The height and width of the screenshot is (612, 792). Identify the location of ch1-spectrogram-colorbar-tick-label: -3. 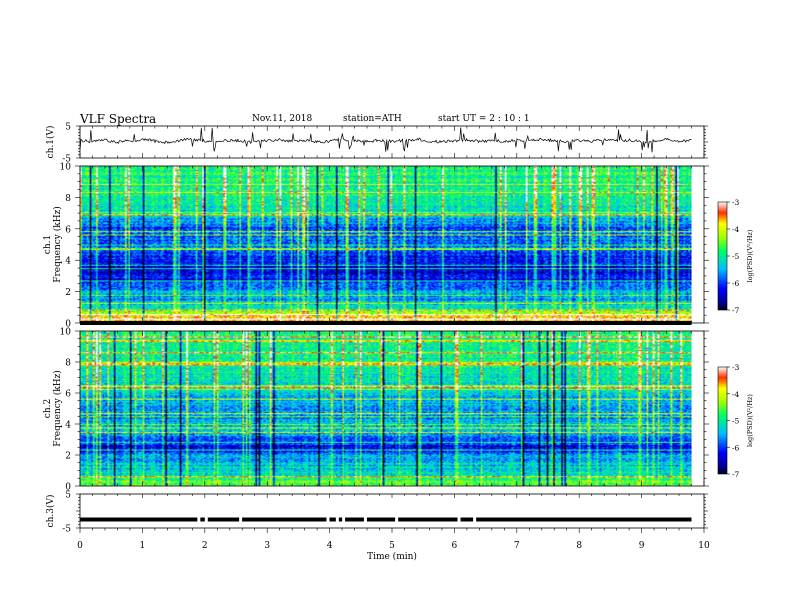
(736, 202).